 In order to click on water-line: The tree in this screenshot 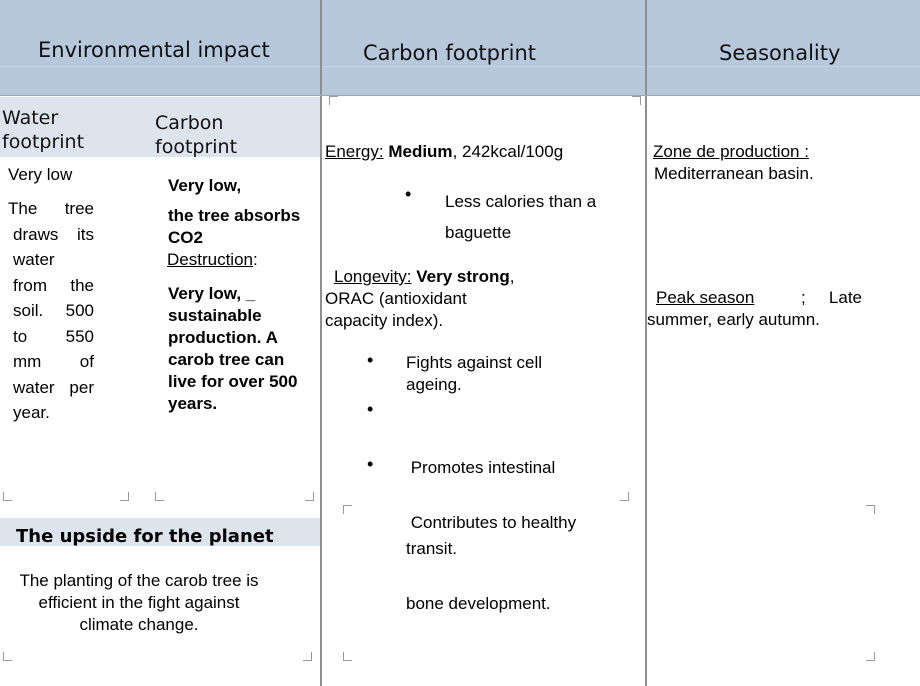, I will do `click(51, 208)`.